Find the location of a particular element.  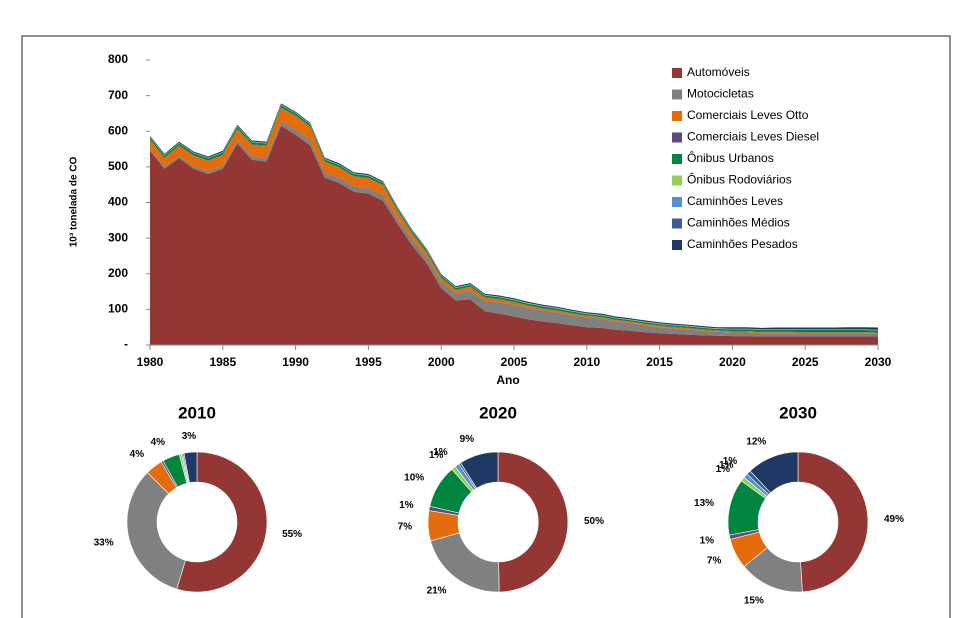

legend-label: Ônibus Urbanos is located at coordinates (730, 157).